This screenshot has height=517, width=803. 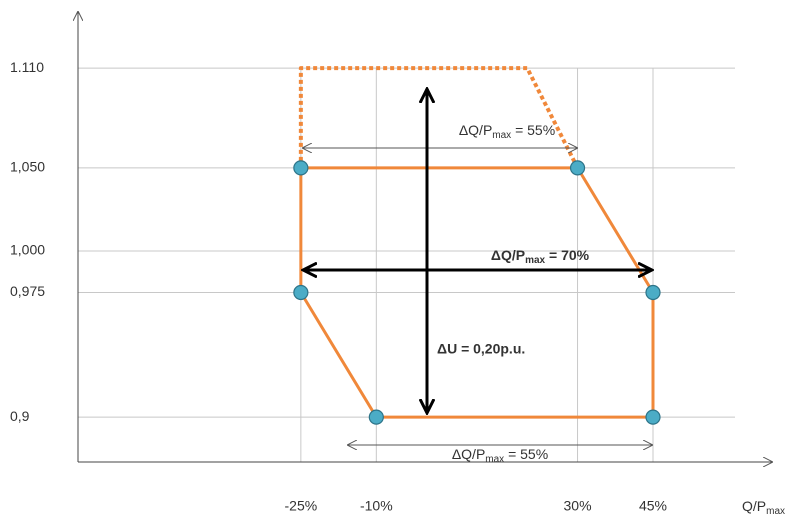 I want to click on x-axis-label: Q/Pmax, so click(x=763, y=507).